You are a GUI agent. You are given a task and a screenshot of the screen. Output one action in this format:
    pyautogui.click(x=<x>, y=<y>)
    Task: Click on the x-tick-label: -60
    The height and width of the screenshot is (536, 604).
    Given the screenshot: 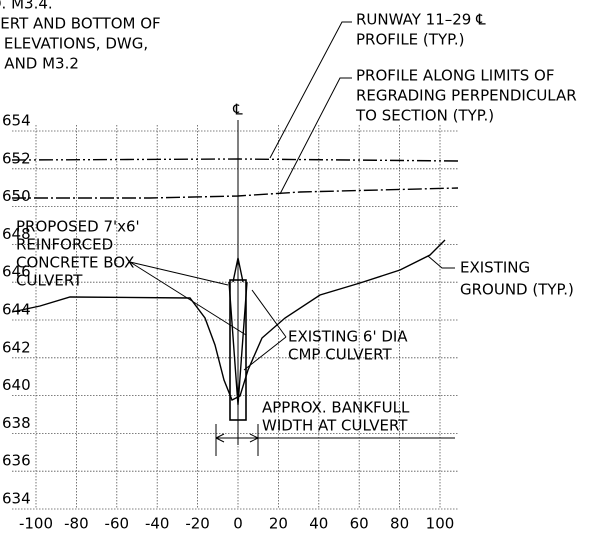 What is the action you would take?
    pyautogui.click(x=117, y=524)
    